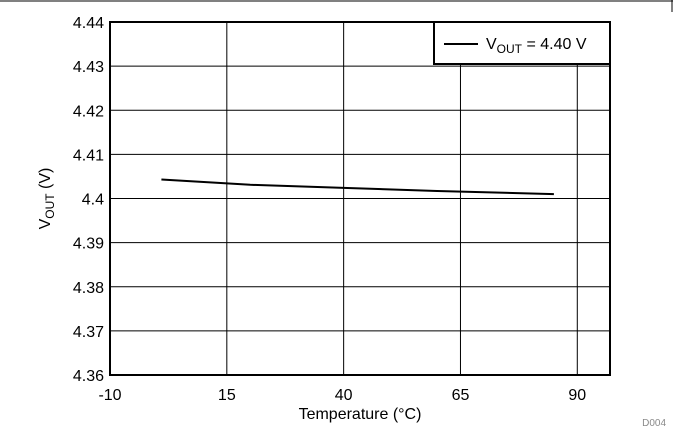 The height and width of the screenshot is (429, 673). I want to click on y-tick-label-8: 4.44, so click(88, 23).